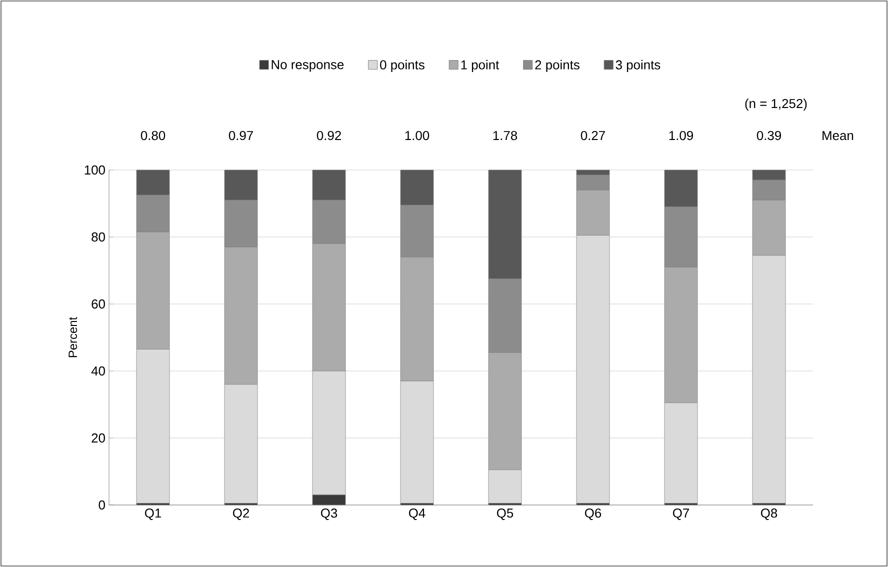  Describe the element at coordinates (240, 514) in the screenshot. I see `x-tick-label: Q2` at that location.